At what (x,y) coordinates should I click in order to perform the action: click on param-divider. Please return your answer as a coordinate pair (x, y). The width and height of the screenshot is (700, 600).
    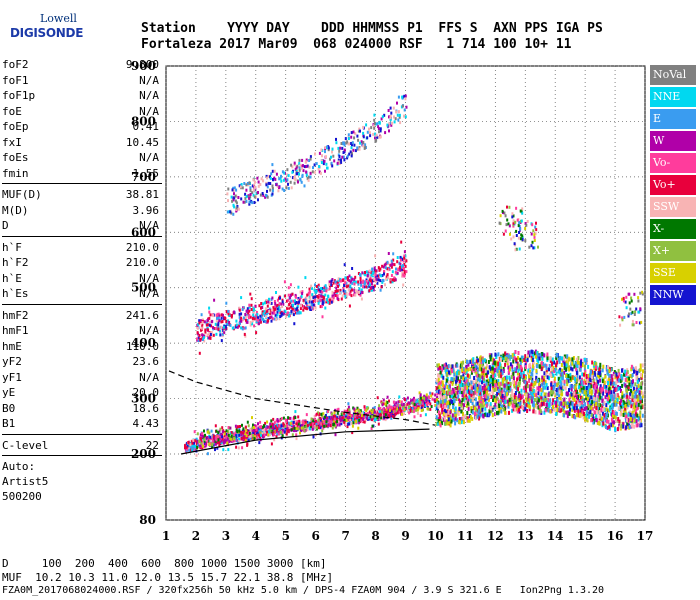
    Looking at the image, I should click on (82, 304).